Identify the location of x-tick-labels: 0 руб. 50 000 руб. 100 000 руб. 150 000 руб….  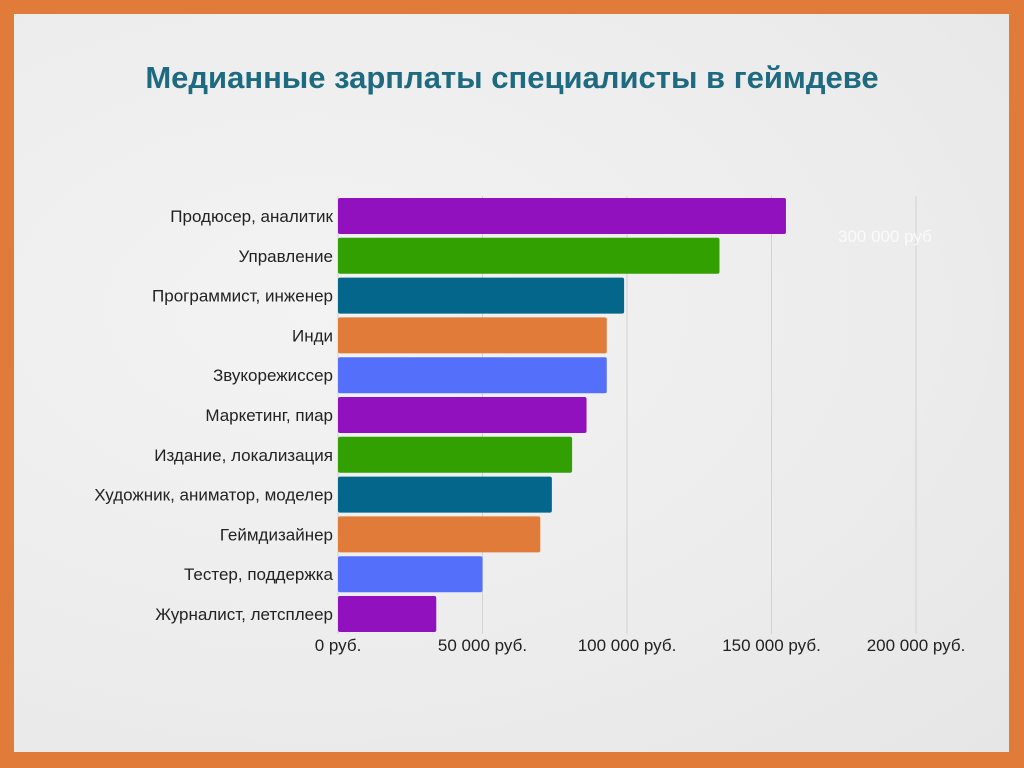
(640, 645).